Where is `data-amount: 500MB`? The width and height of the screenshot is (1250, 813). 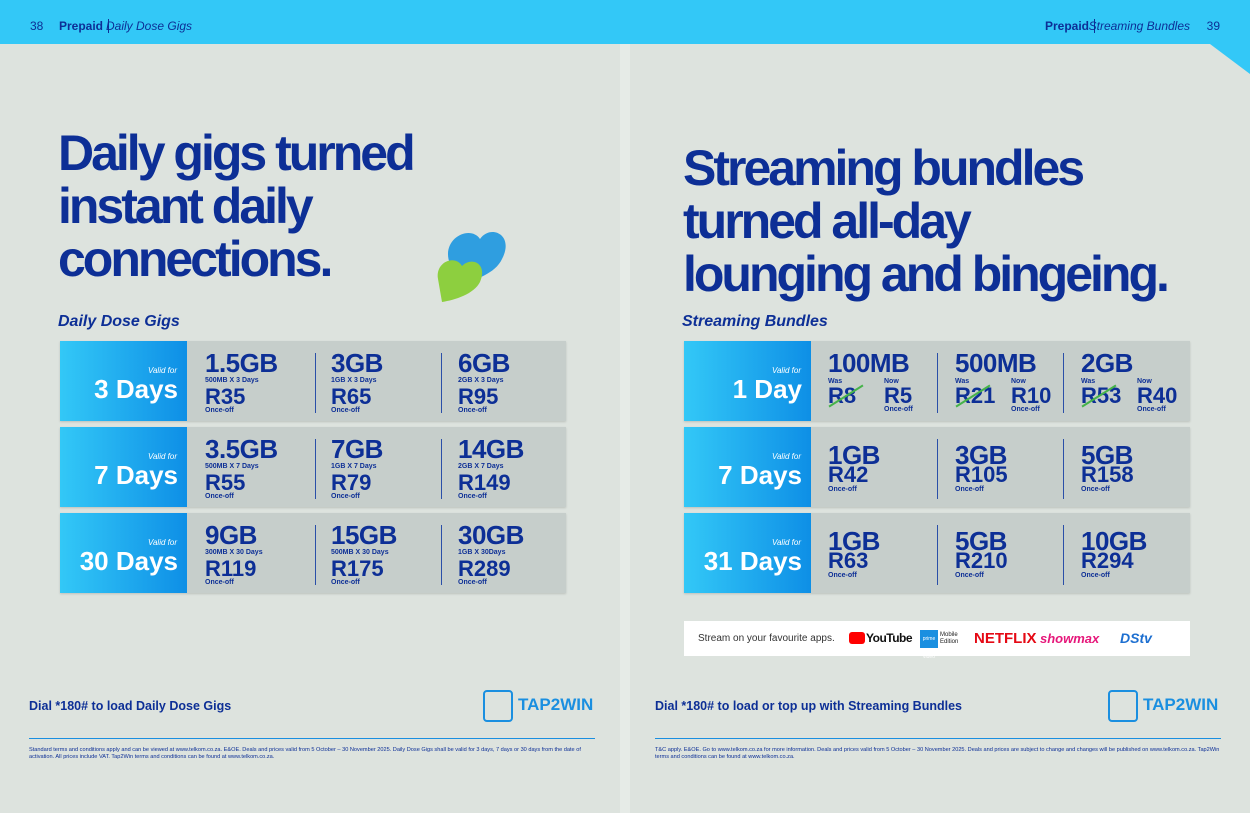
data-amount: 500MB is located at coordinates (996, 363).